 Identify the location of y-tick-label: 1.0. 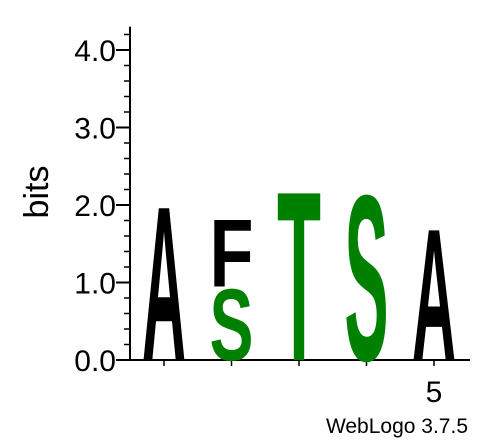
(95, 284).